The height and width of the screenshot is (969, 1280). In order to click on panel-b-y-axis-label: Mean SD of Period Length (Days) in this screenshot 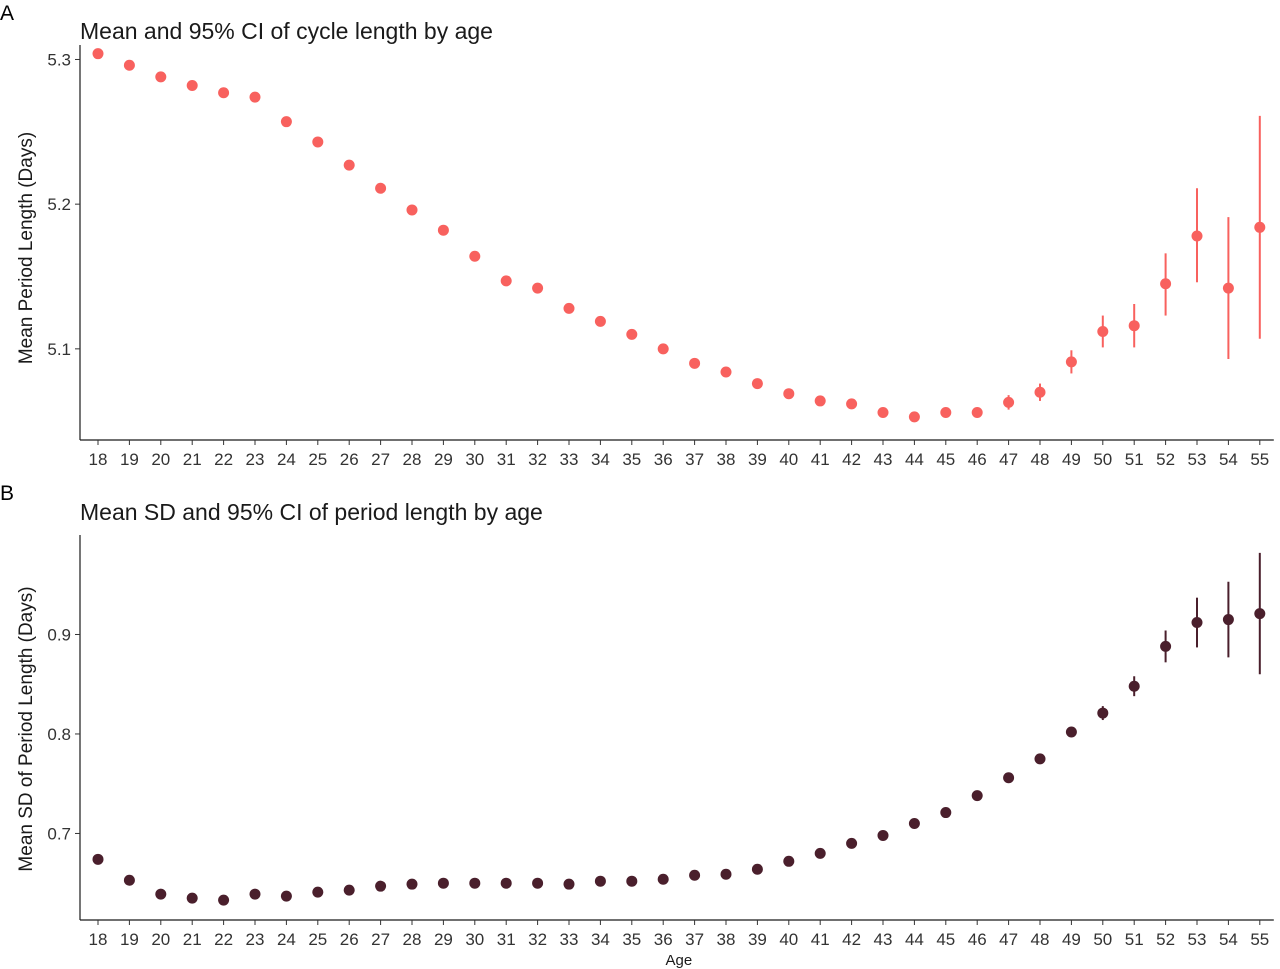, I will do `click(26, 728)`.